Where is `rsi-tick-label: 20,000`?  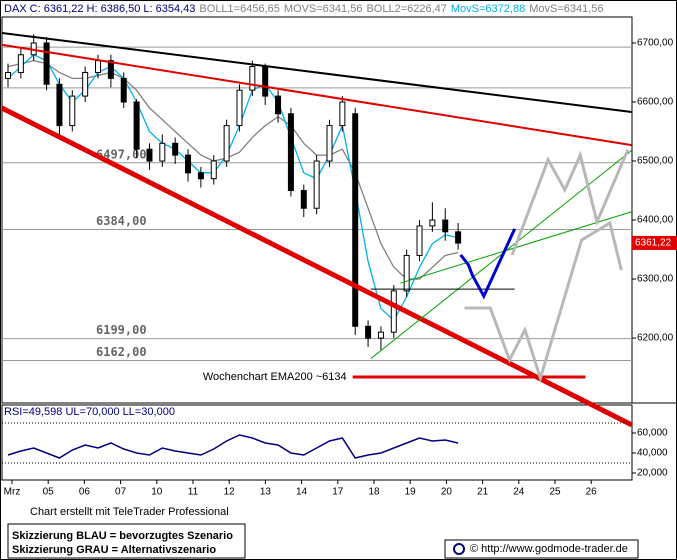
rsi-tick-label: 20,000 is located at coordinates (652, 473).